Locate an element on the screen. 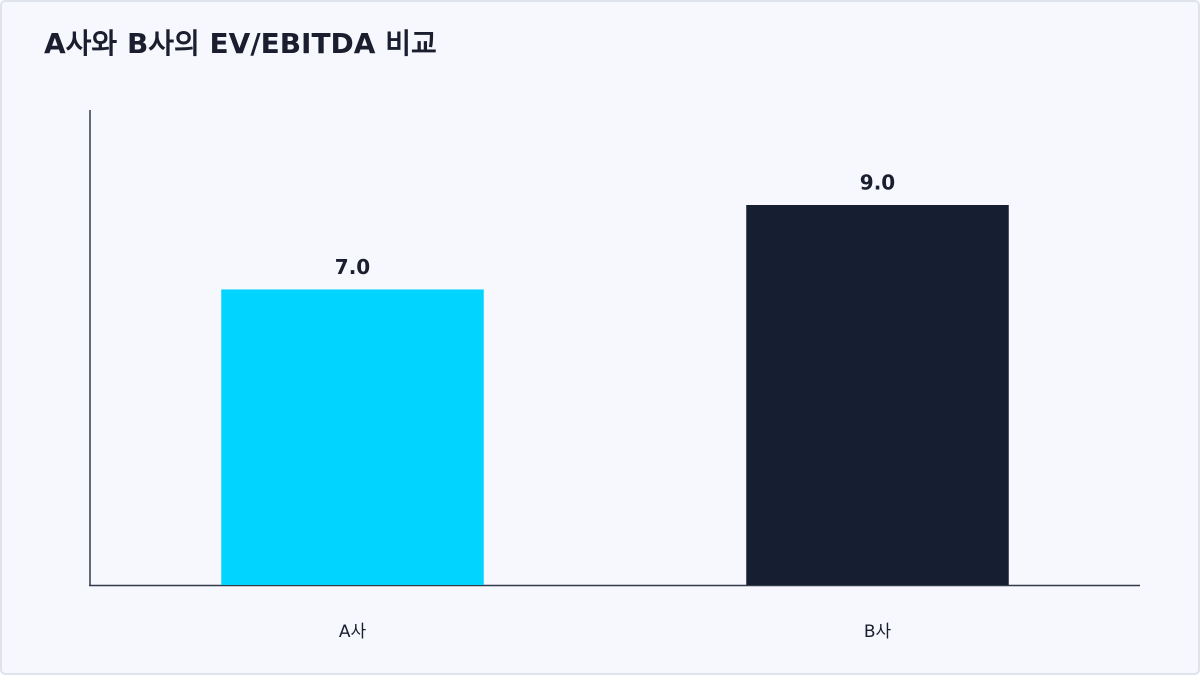  x-tick-label: B사 is located at coordinates (878, 632).